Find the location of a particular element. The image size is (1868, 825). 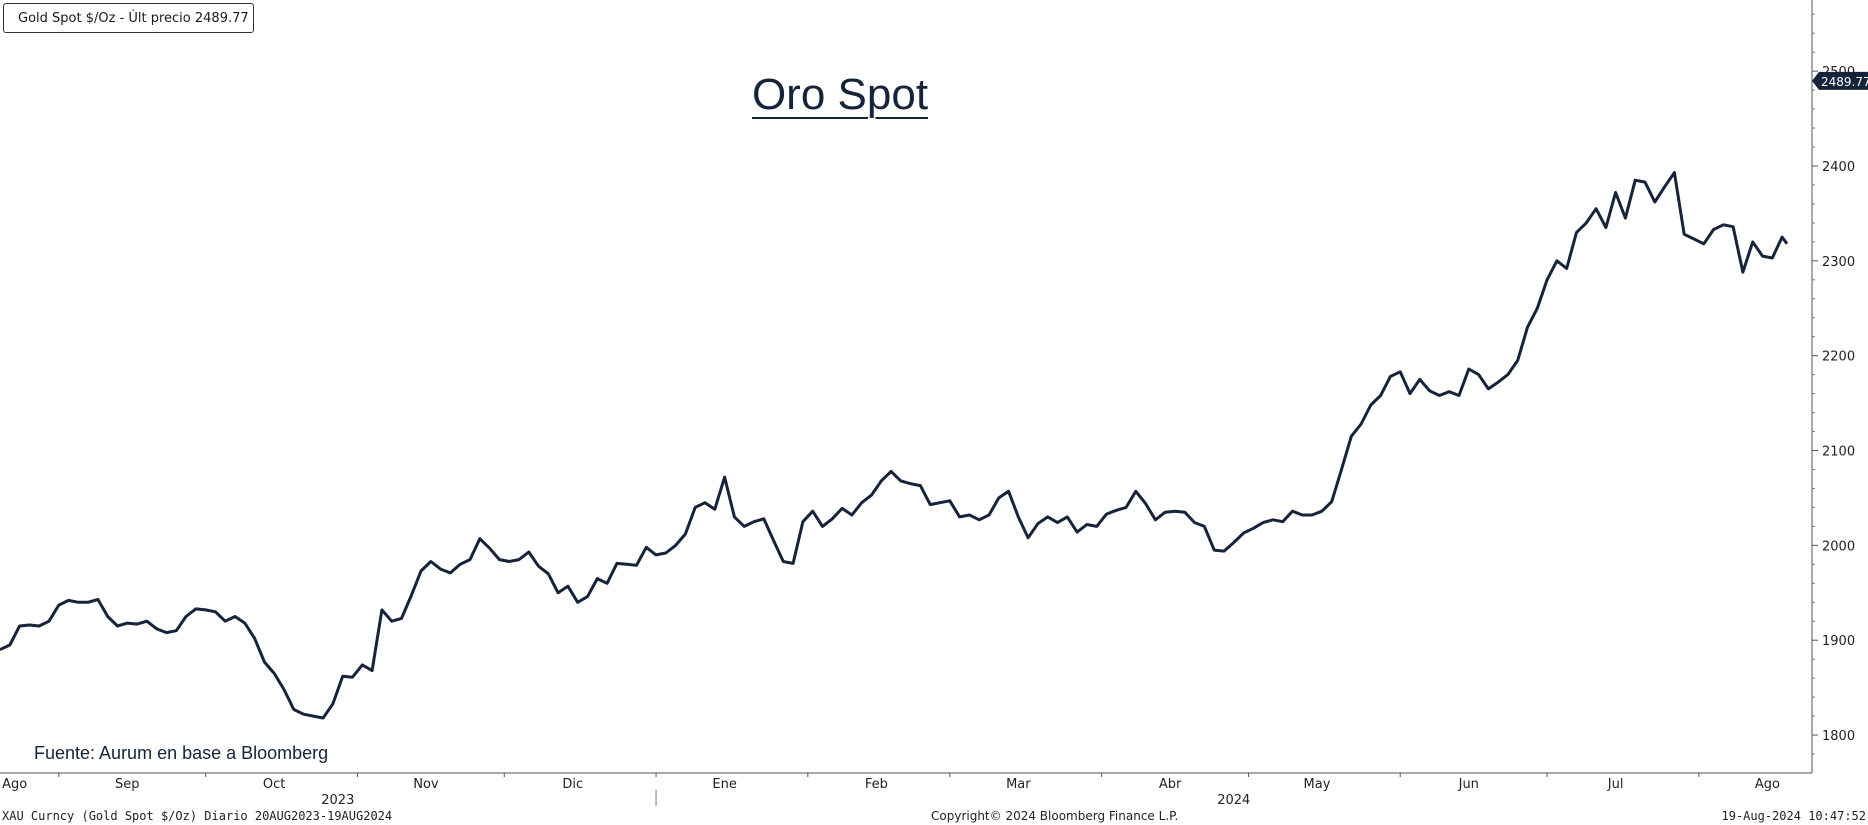

x-tick-label: May is located at coordinates (1317, 784).